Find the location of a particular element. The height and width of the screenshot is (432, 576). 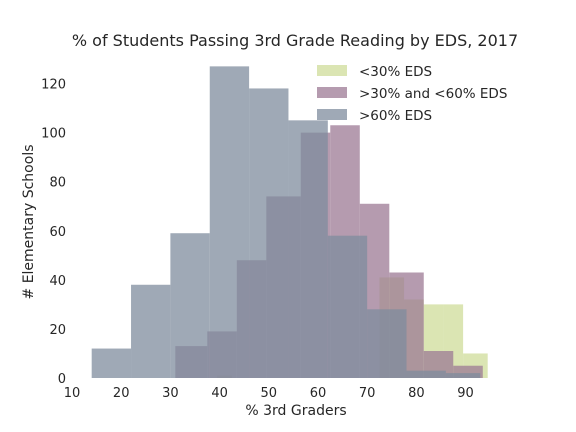

y-axis-ticks: 0 20 40 60 80 100 120 is located at coordinates (53, 232).